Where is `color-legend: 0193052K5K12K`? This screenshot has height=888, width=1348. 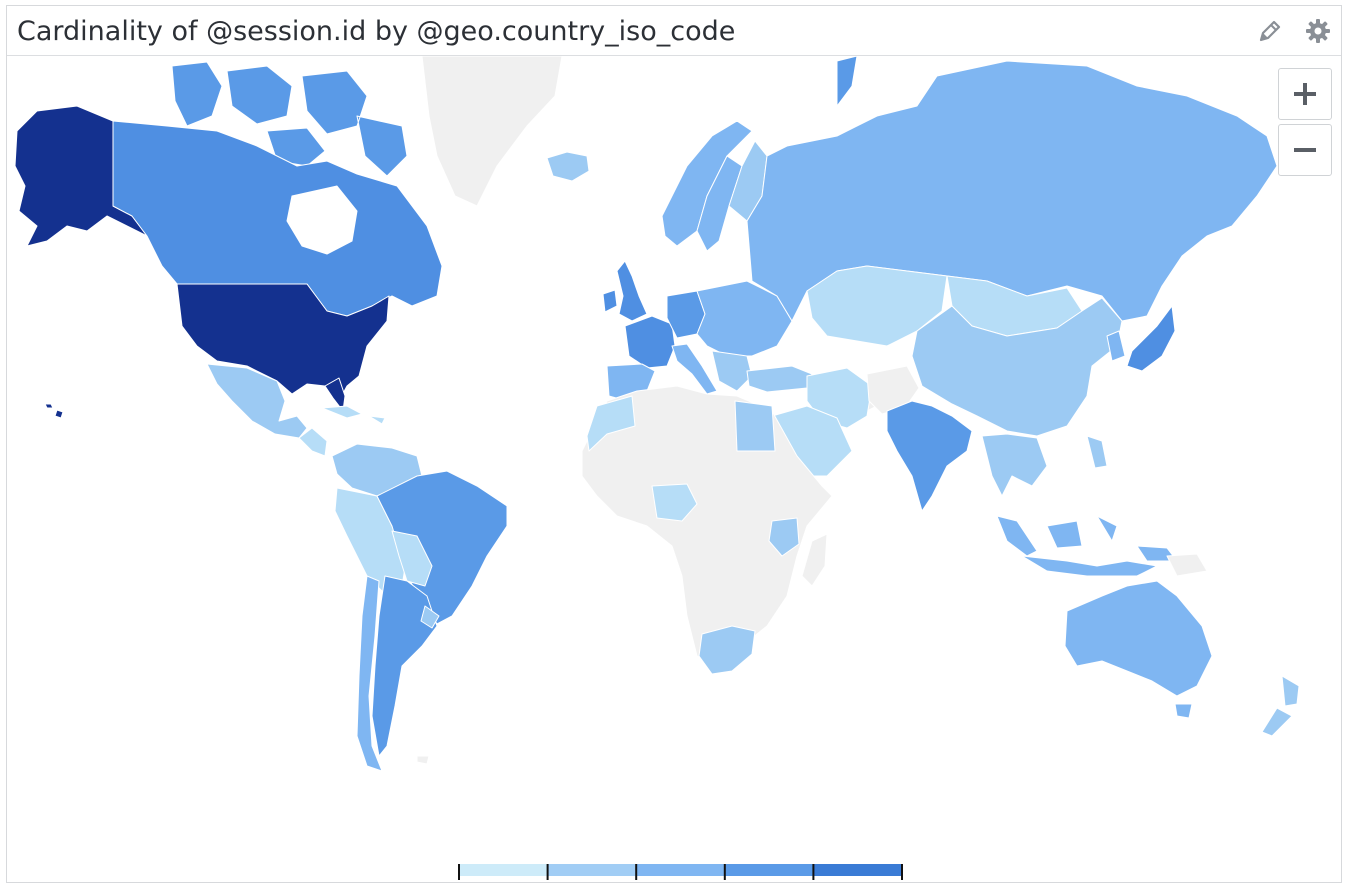
color-legend: 0193052K5K12K is located at coordinates (680, 872).